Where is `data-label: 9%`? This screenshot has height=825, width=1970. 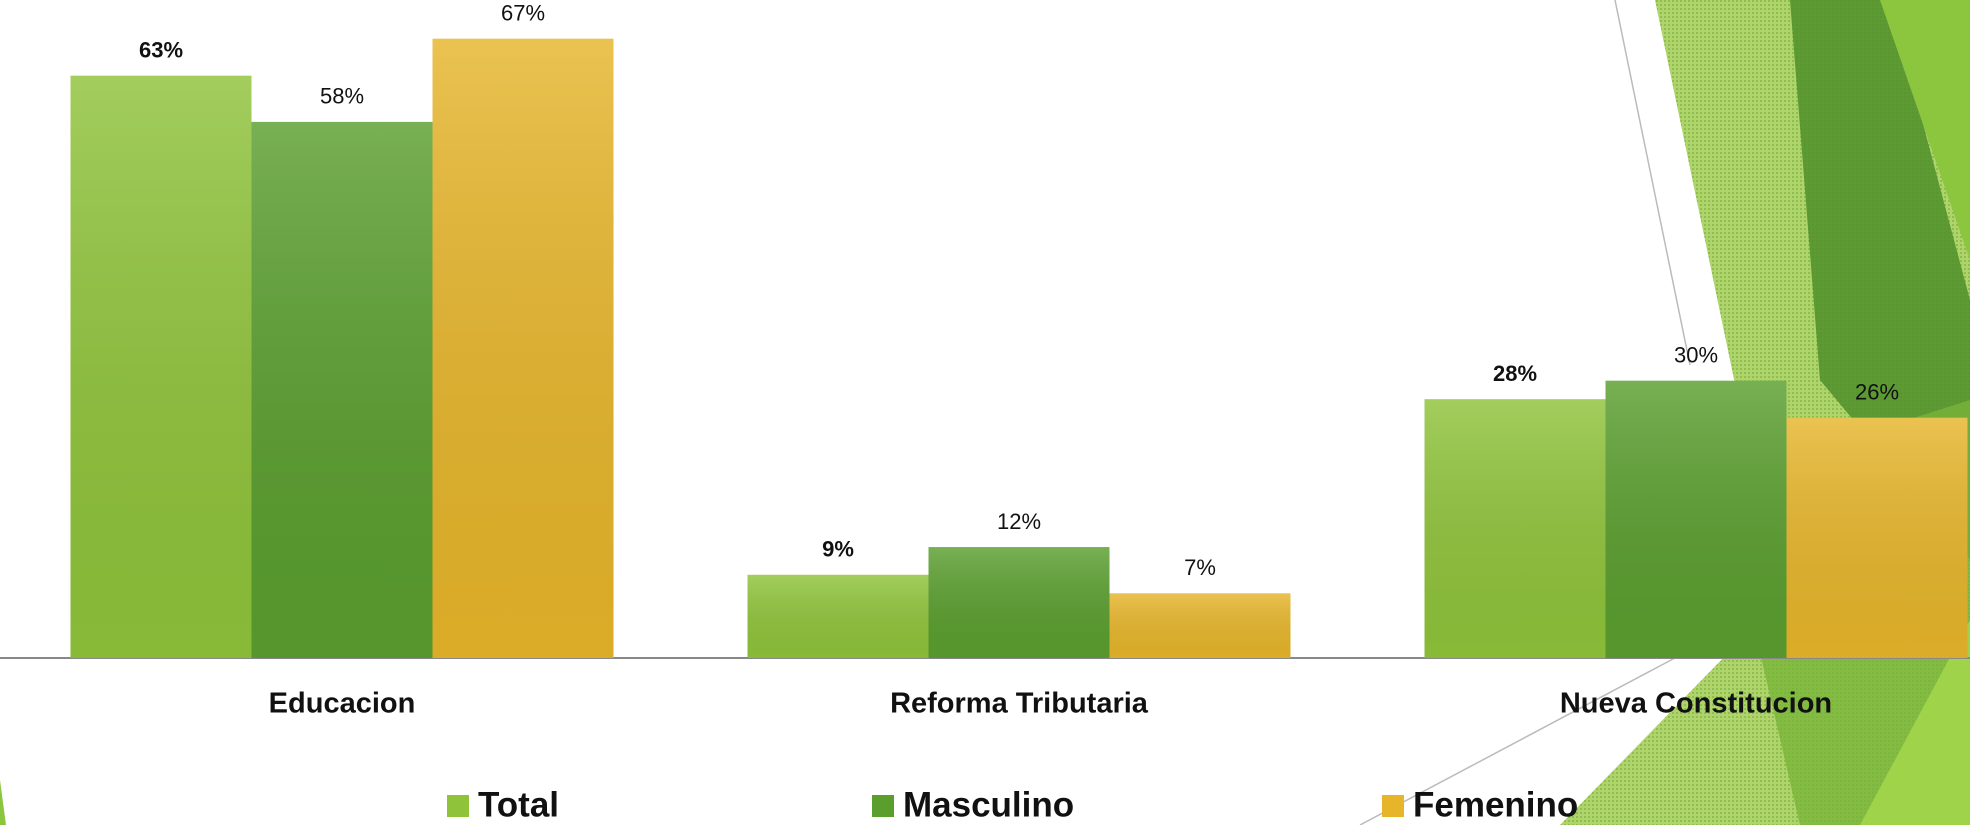 data-label: 9% is located at coordinates (838, 549).